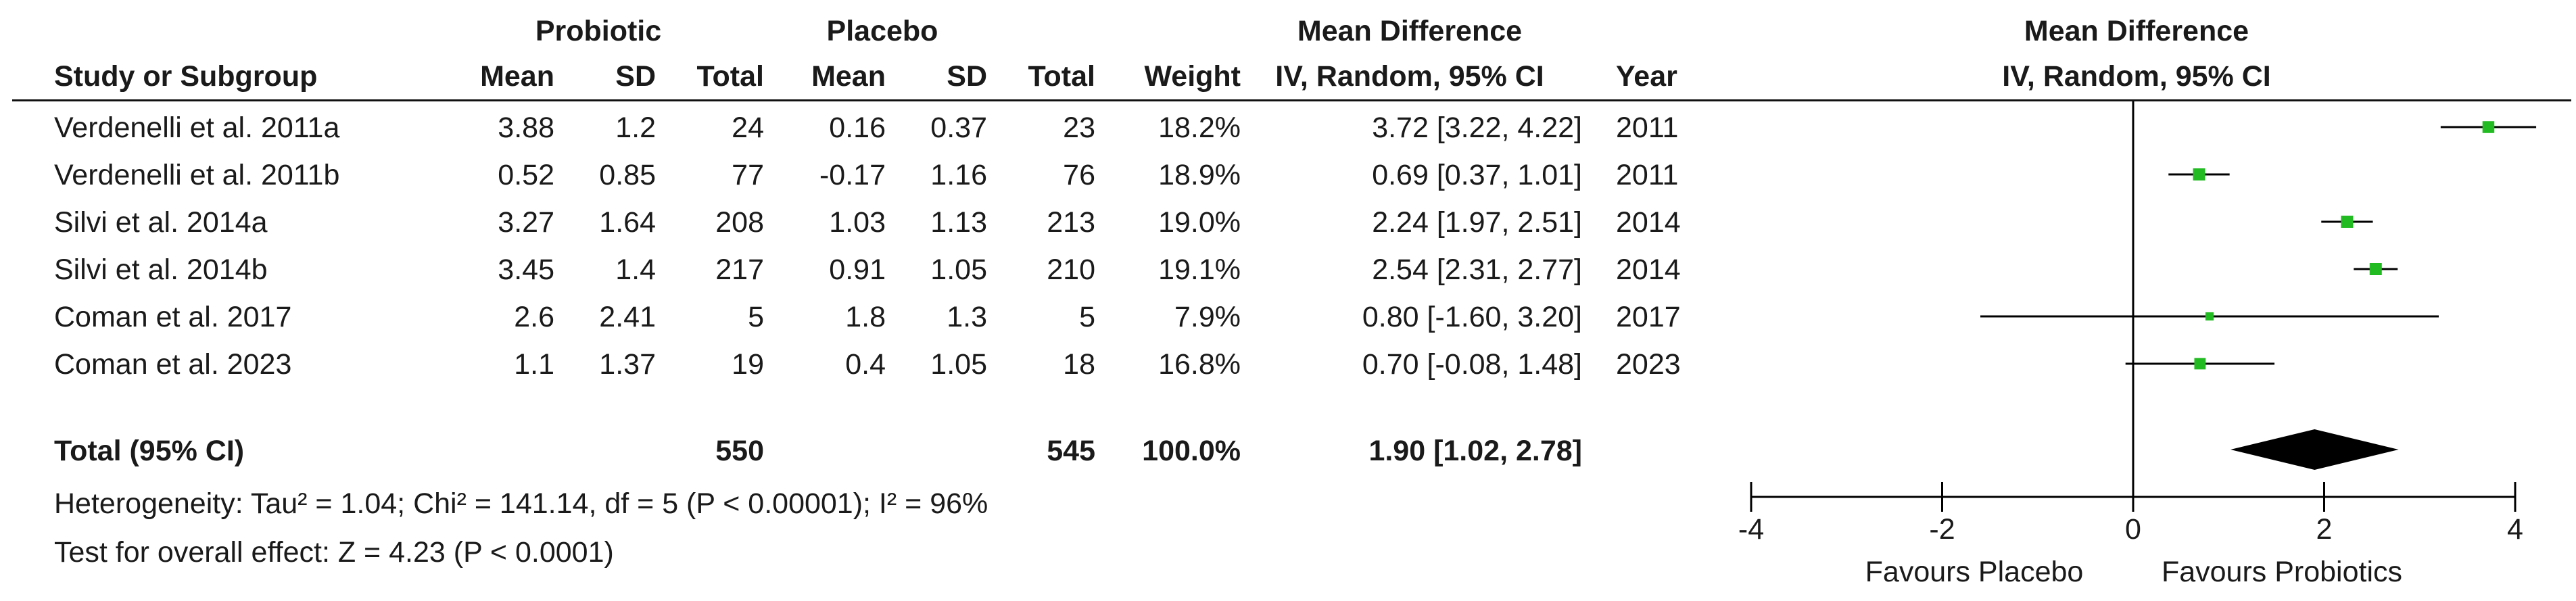 The height and width of the screenshot is (601, 2576). What do you see at coordinates (1472, 364) in the screenshot?
I see `study-ci: 0.70 [-0.08, 1.48]` at bounding box center [1472, 364].